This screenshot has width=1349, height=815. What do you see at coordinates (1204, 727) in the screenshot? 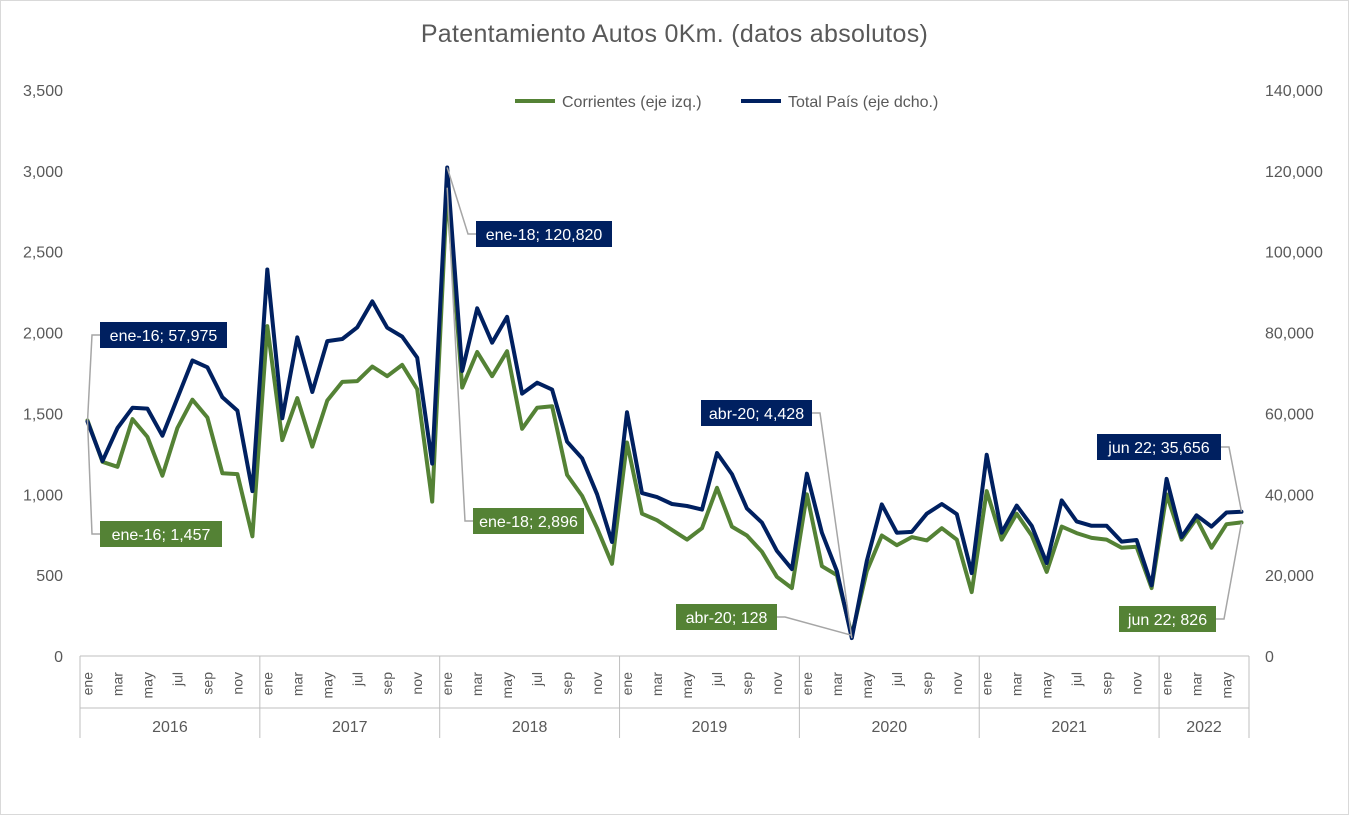
I see `x-year-label: 2022` at bounding box center [1204, 727].